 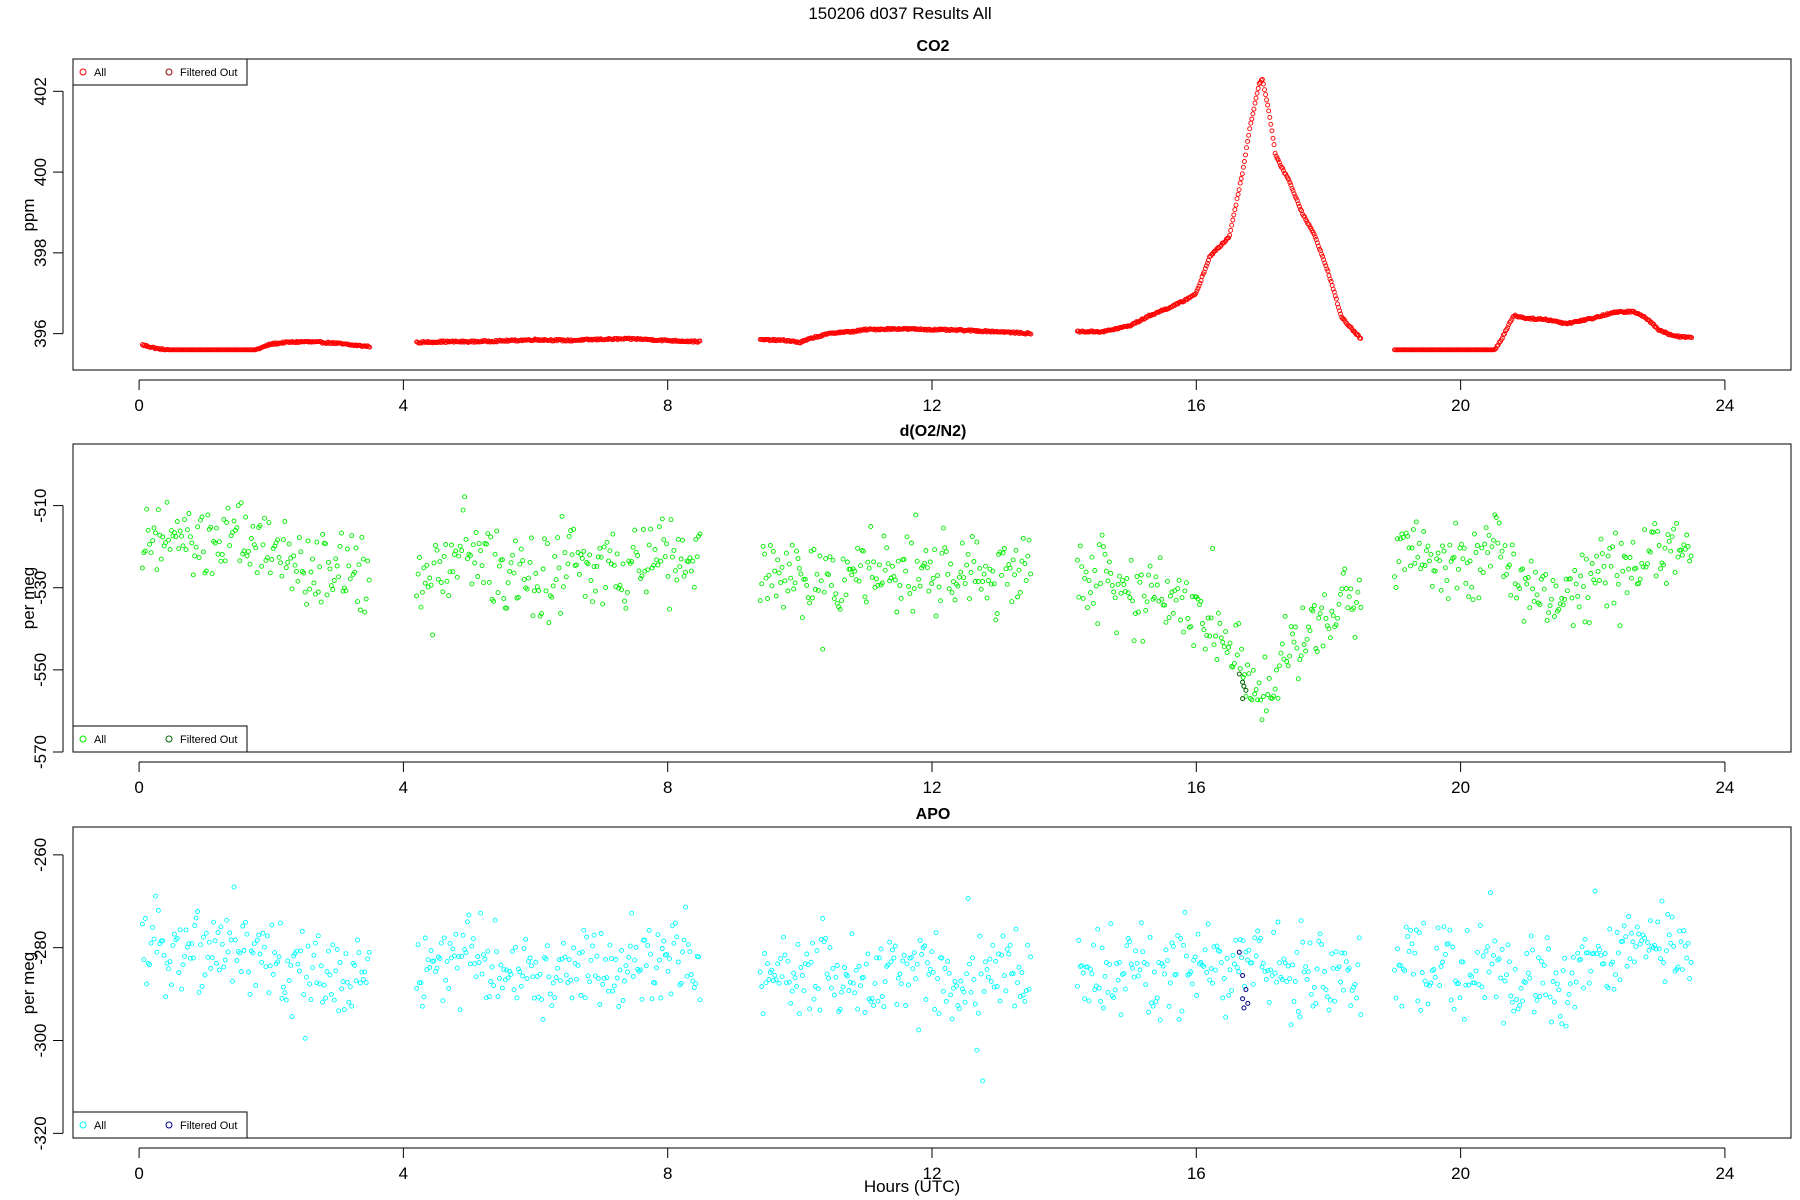 I want to click on apo-y-tick-label: -280, so click(x=40, y=948).